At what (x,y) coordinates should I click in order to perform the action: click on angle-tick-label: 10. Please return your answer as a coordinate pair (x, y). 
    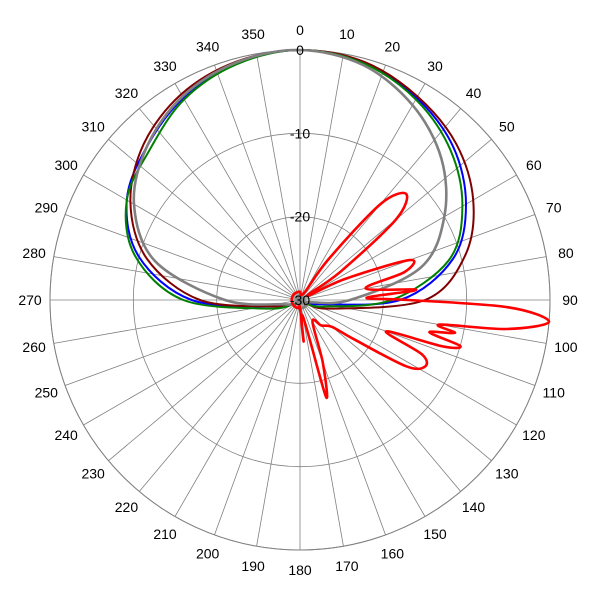
    Looking at the image, I should click on (347, 34).